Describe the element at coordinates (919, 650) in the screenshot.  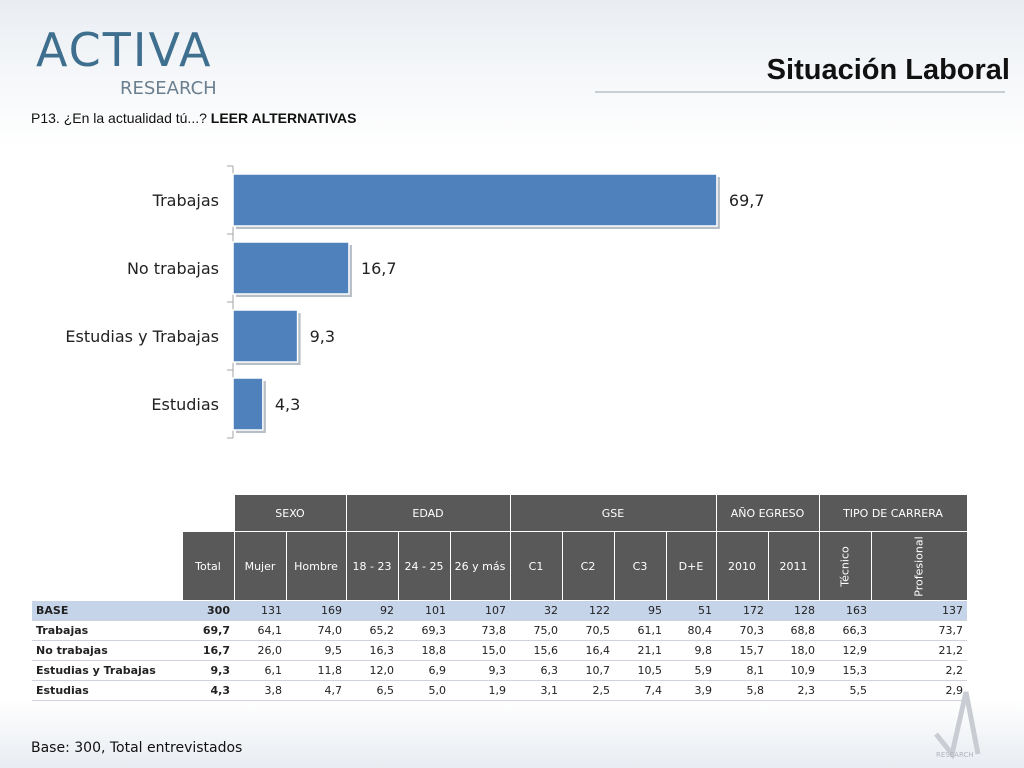
I see `table-cell: 21,2` at that location.